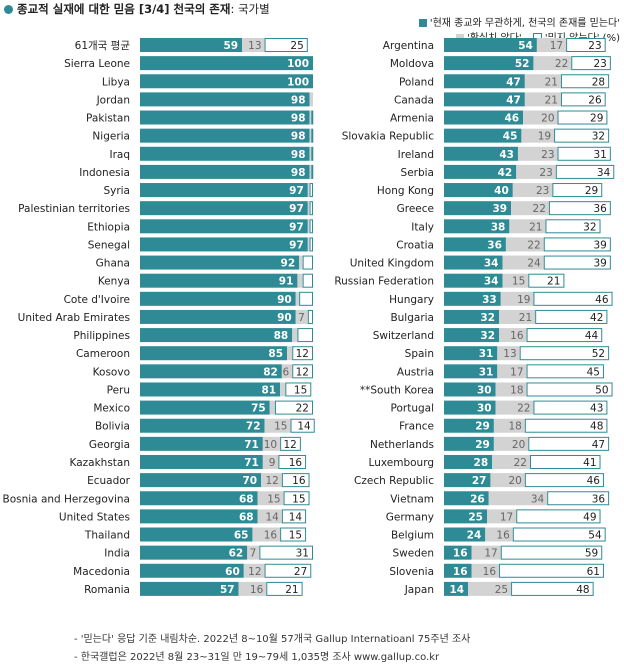 The height and width of the screenshot is (666, 624). What do you see at coordinates (137, 9) in the screenshot?
I see `chart-title: 종교적 실재에 대한 믿음 [3/4] 천국의 존재: 국가별` at bounding box center [137, 9].